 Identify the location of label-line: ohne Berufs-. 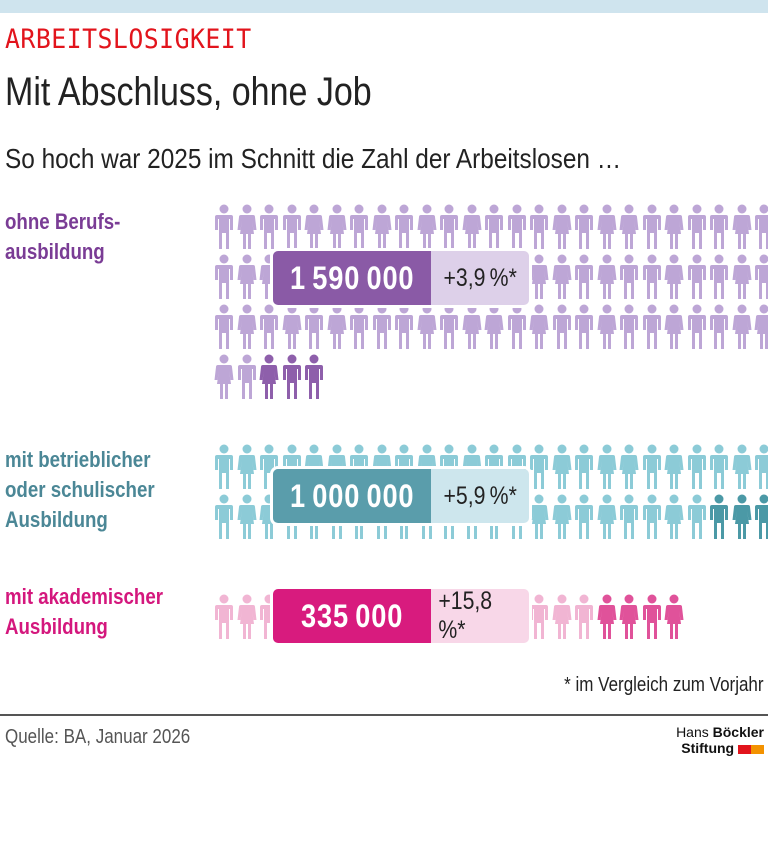
(63, 221).